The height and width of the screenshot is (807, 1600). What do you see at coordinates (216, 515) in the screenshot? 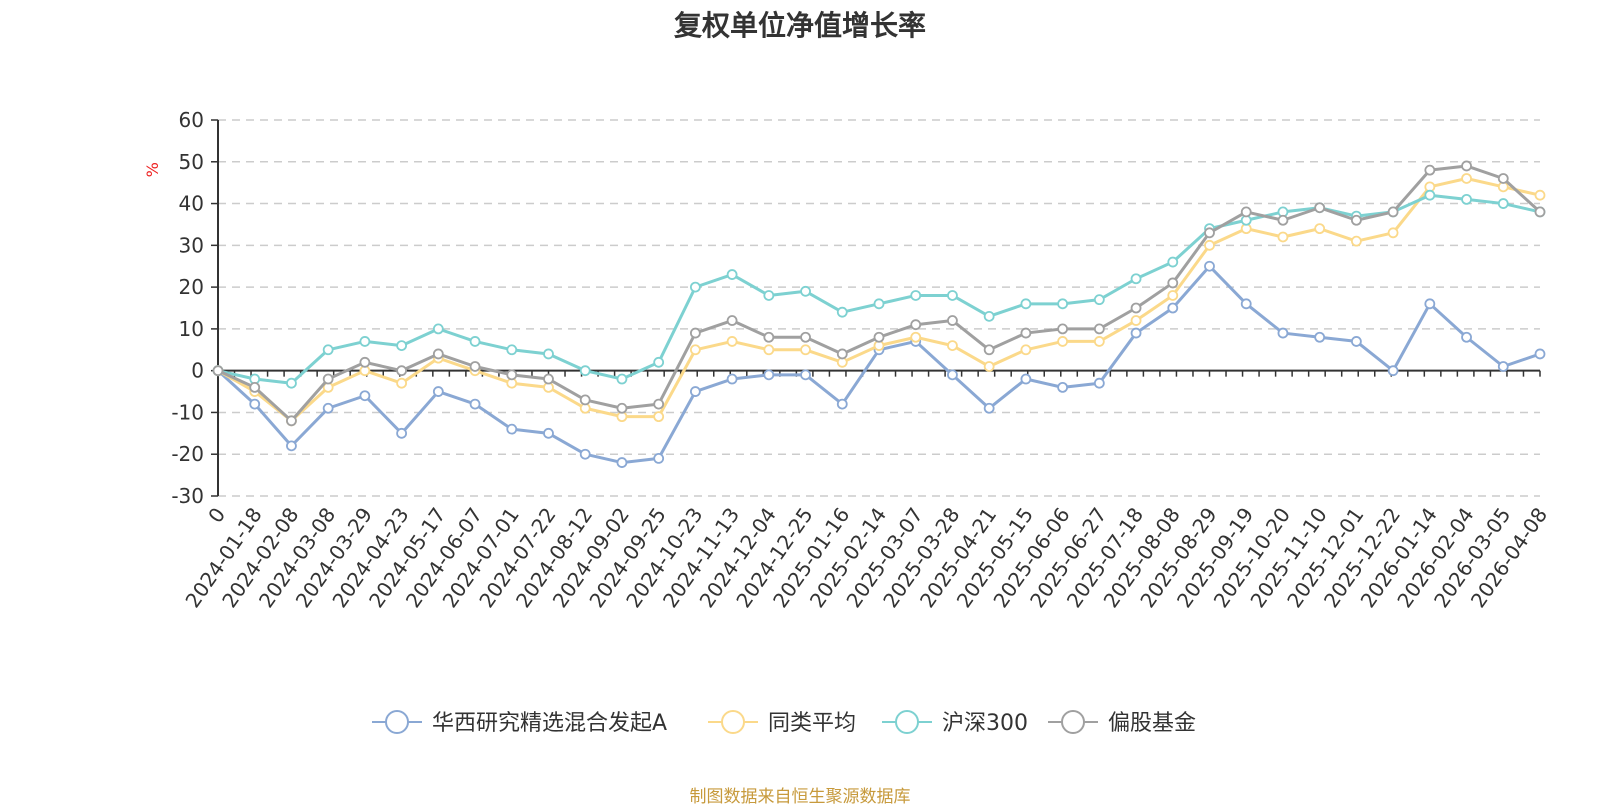
I see `x-tick-label: 0` at bounding box center [216, 515].